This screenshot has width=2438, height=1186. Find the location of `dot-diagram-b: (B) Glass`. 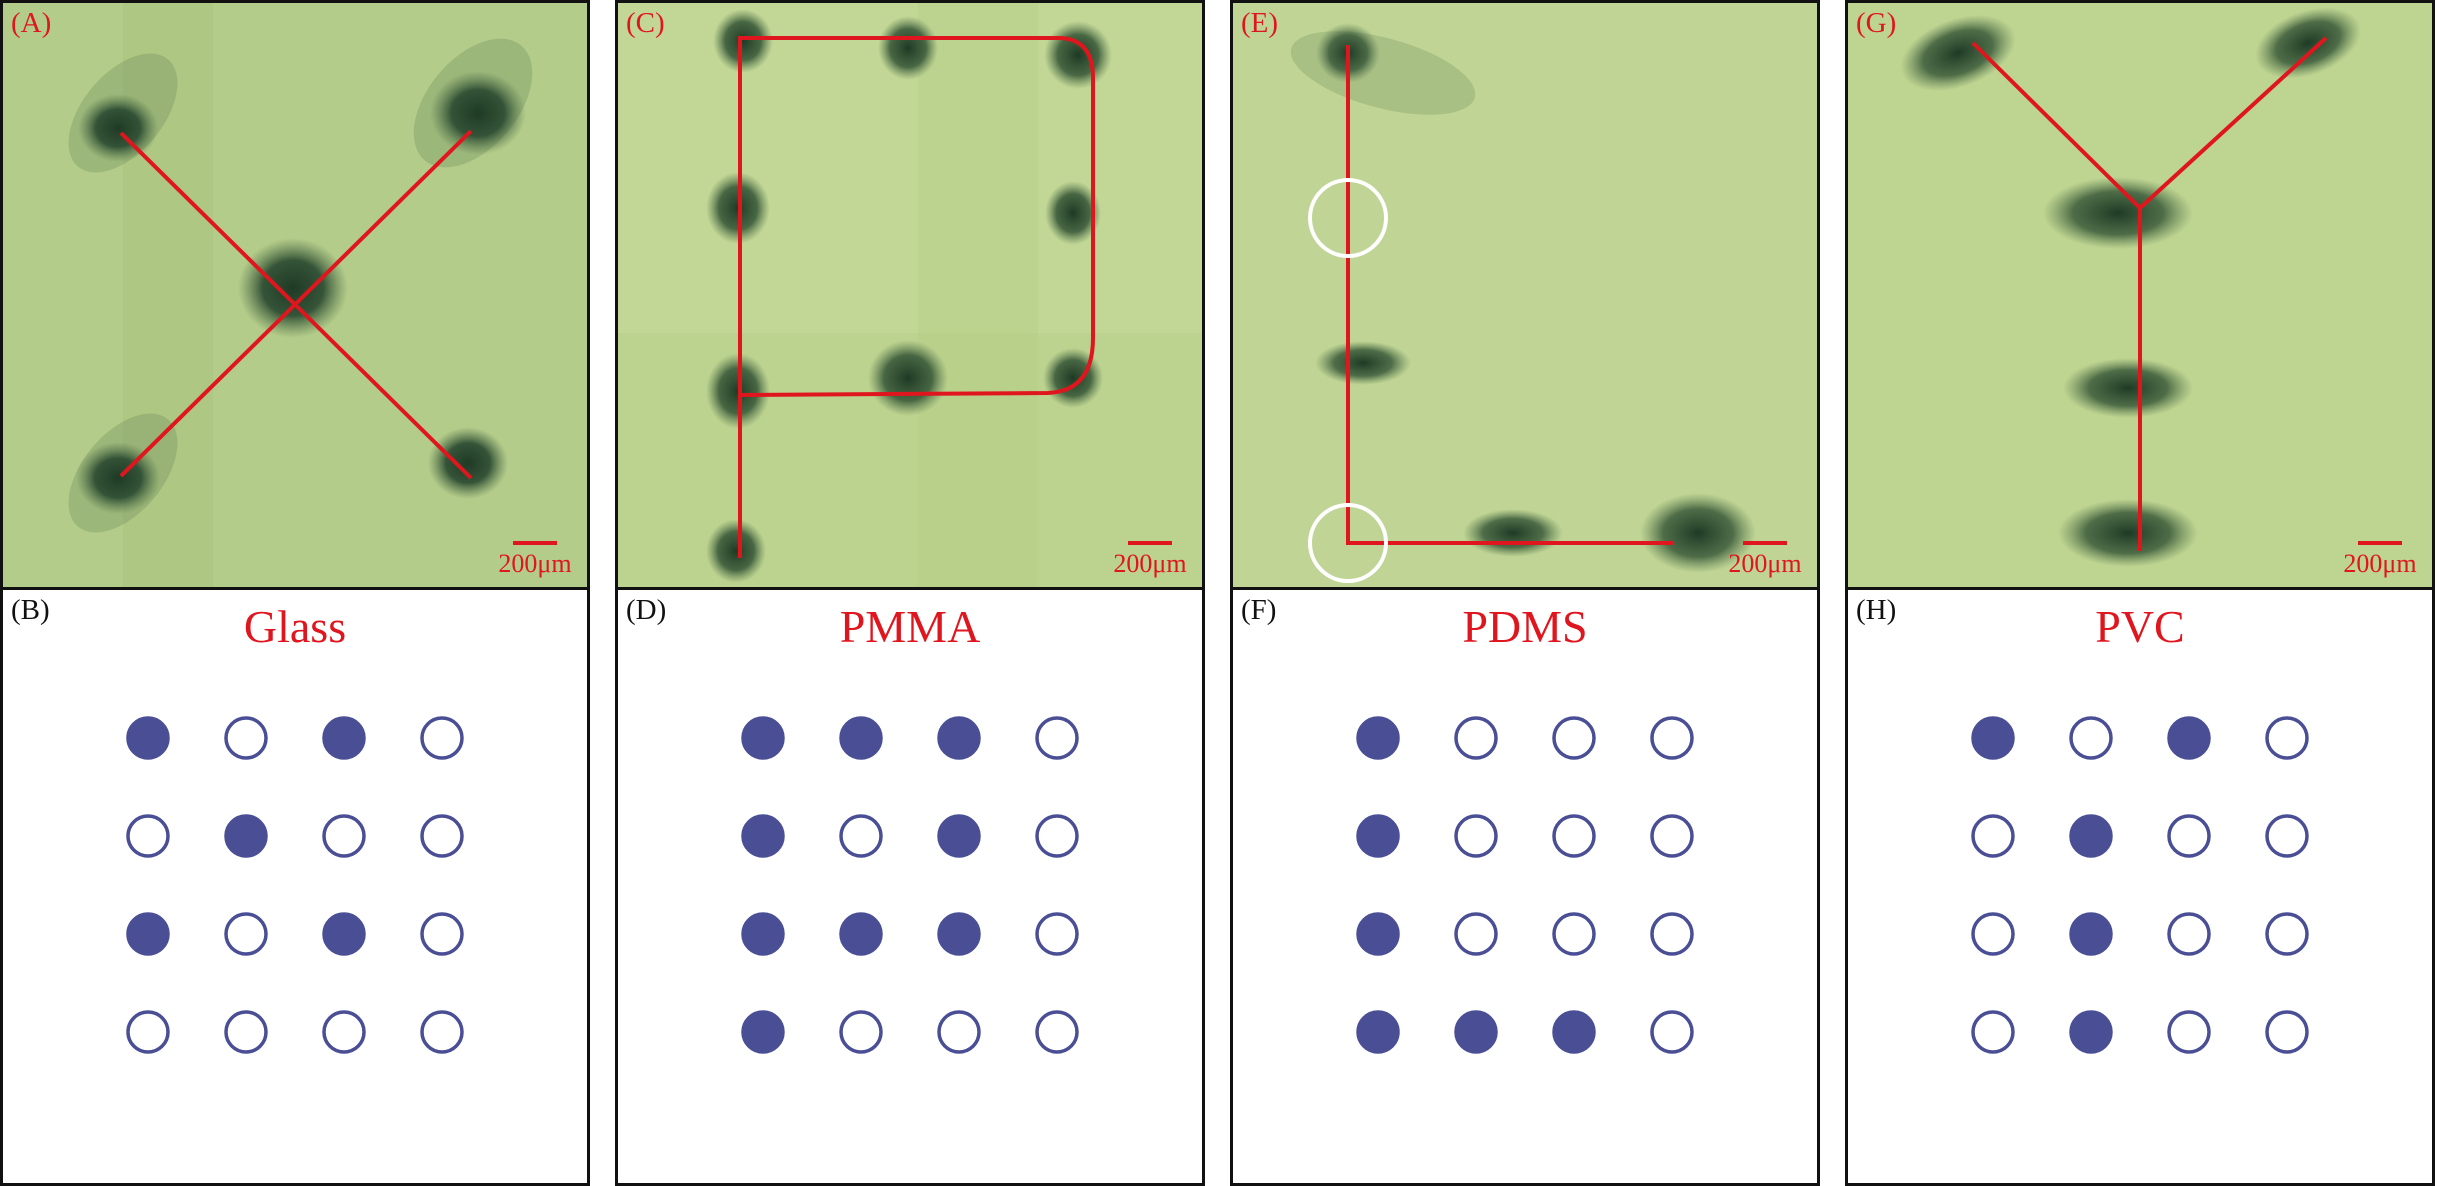

dot-diagram-b: (B) Glass is located at coordinates (295, 888).